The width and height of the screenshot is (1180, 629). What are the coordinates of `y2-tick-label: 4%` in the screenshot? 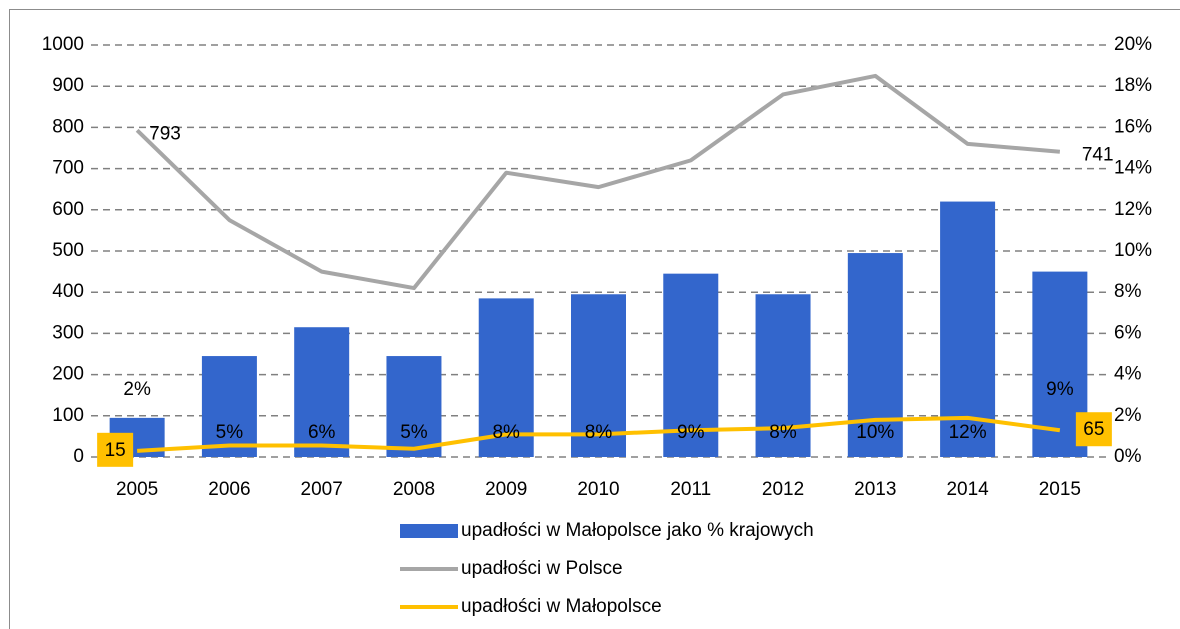 It's located at (1128, 374).